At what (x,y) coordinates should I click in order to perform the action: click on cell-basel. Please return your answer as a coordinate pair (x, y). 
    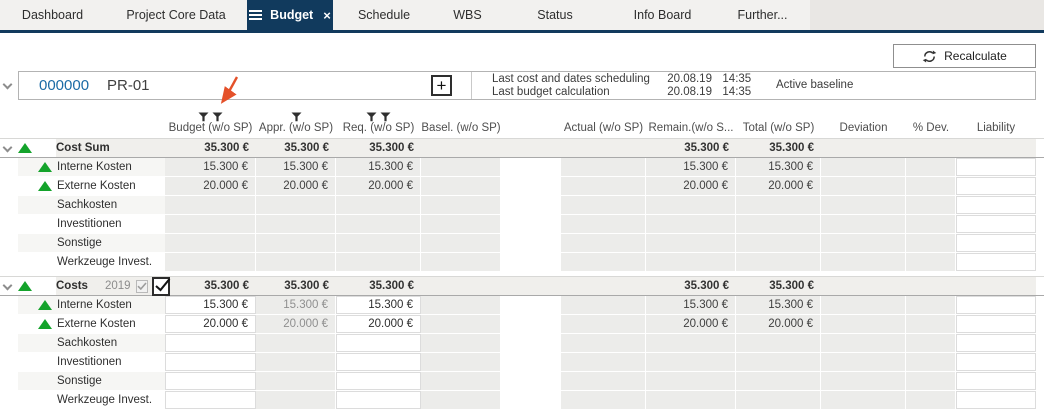
    Looking at the image, I should click on (461, 262).